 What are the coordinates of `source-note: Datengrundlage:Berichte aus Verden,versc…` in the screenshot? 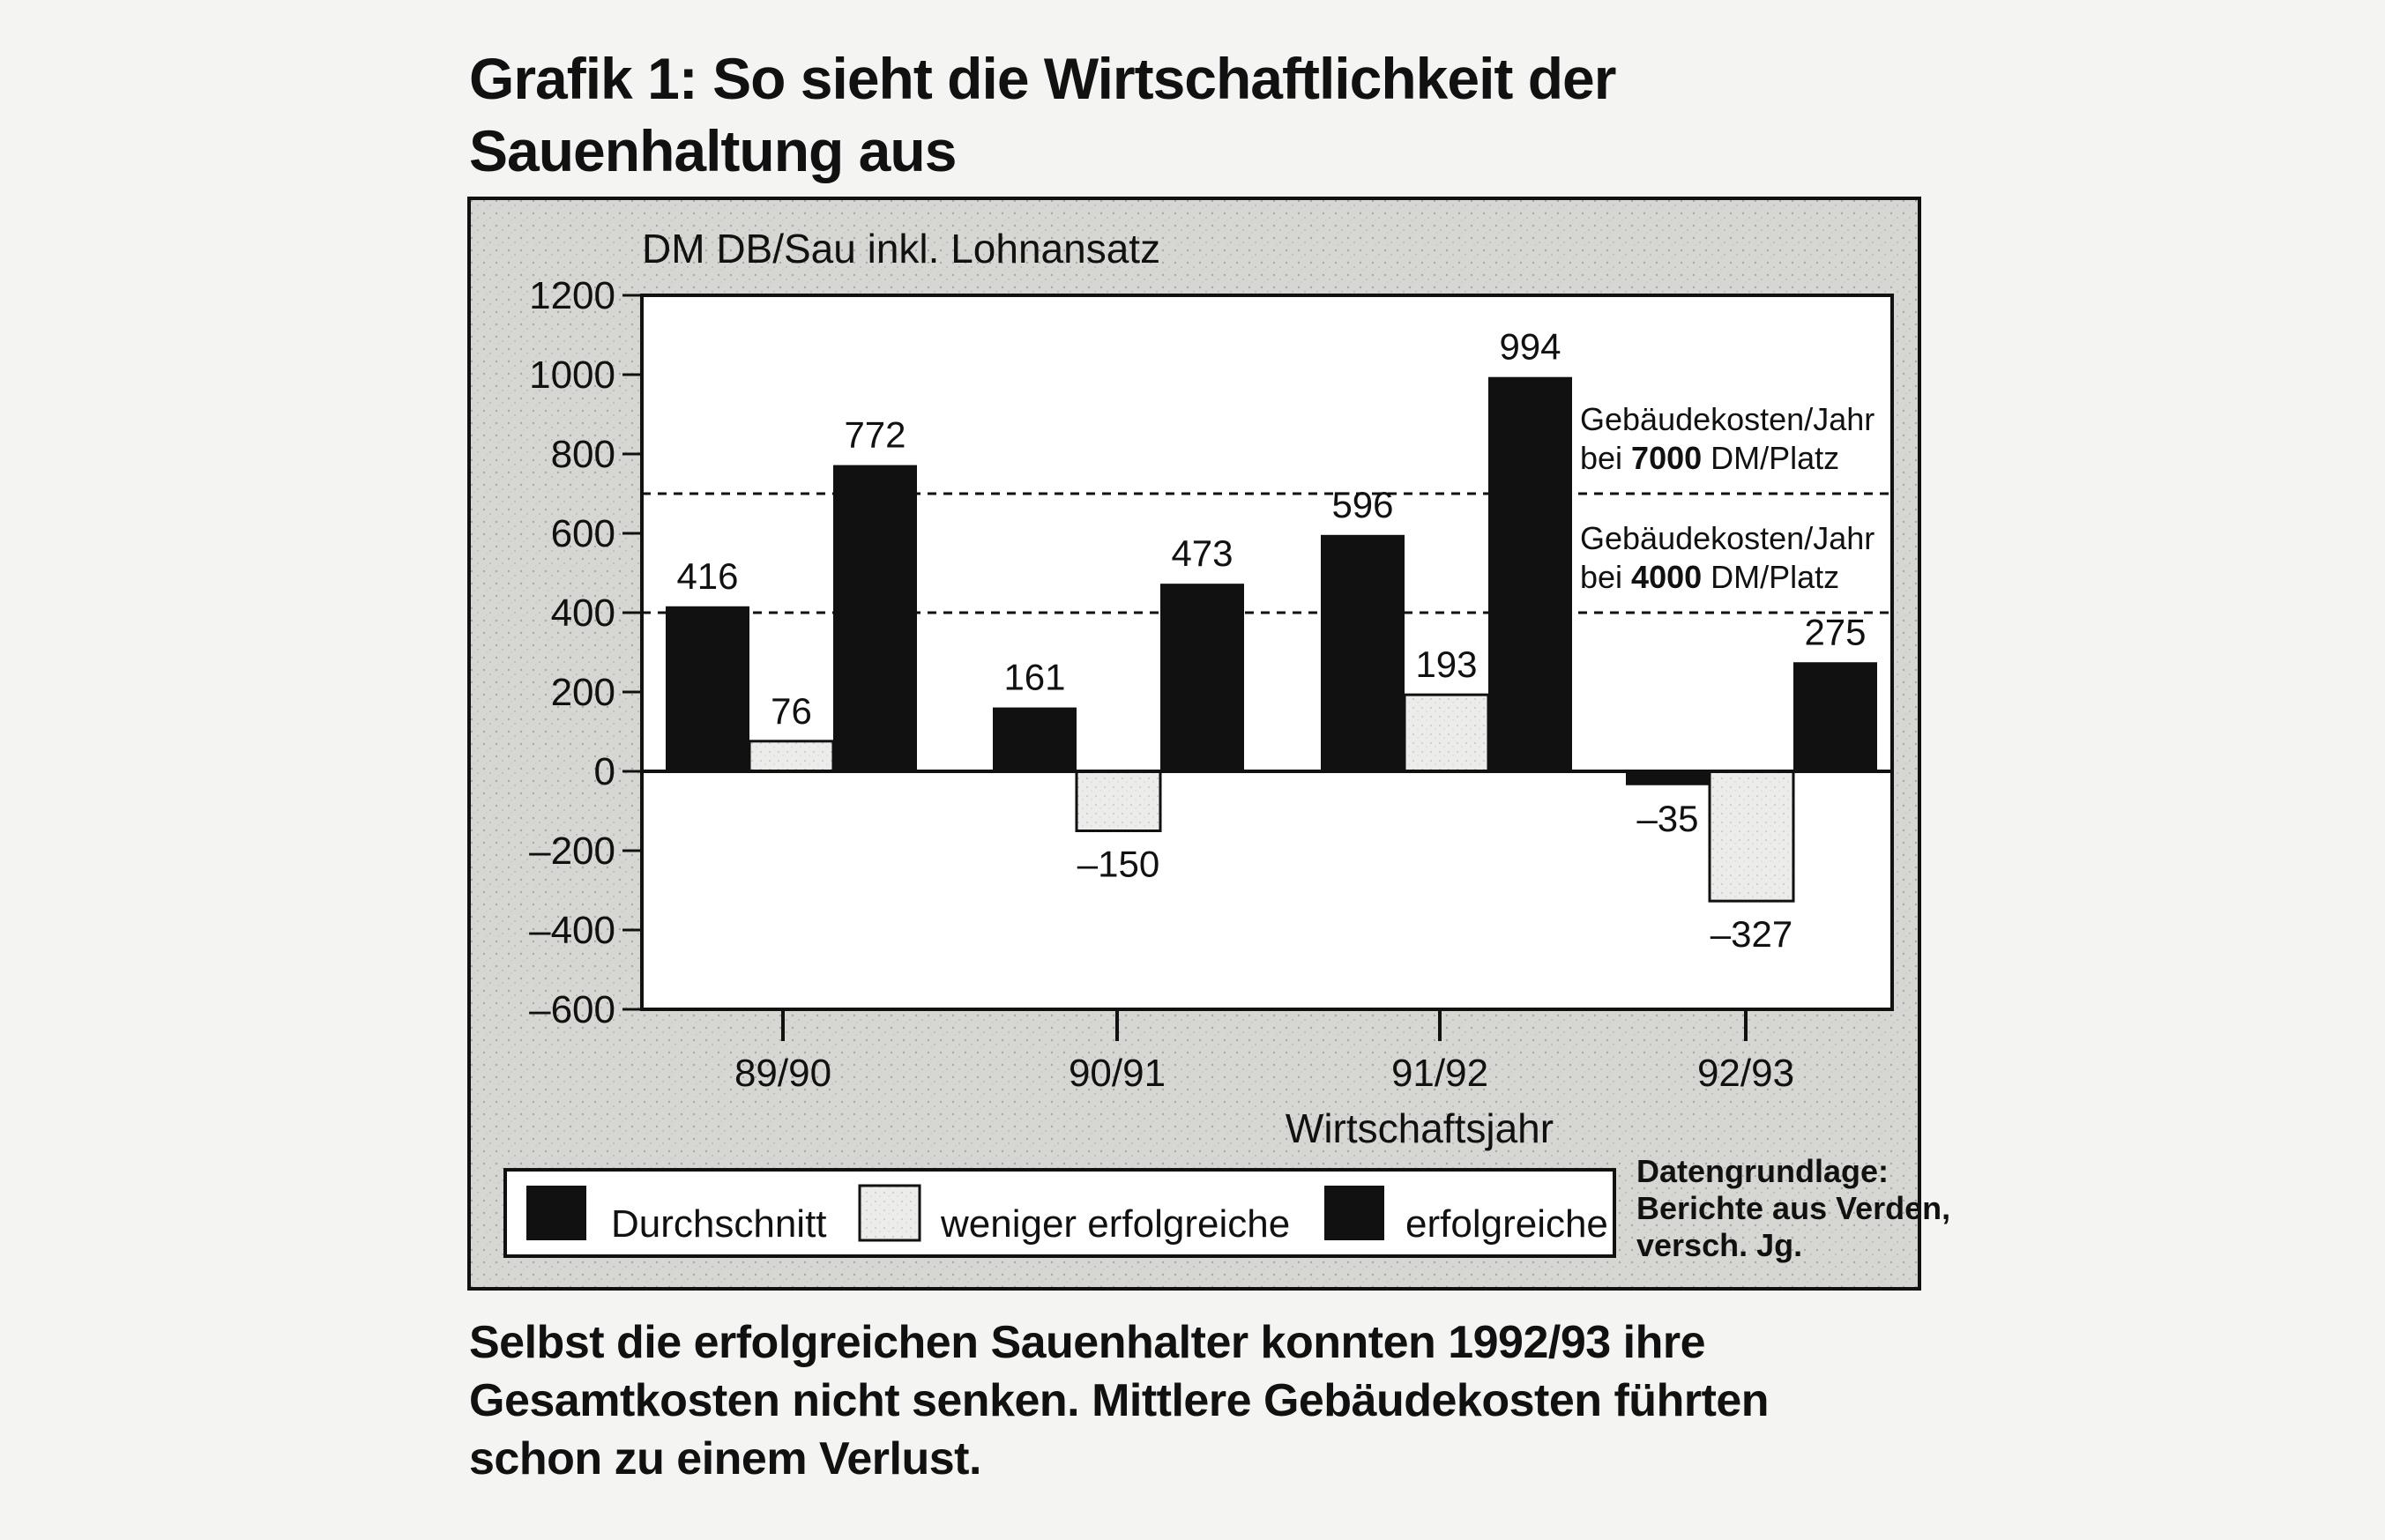 It's located at (1793, 1208).